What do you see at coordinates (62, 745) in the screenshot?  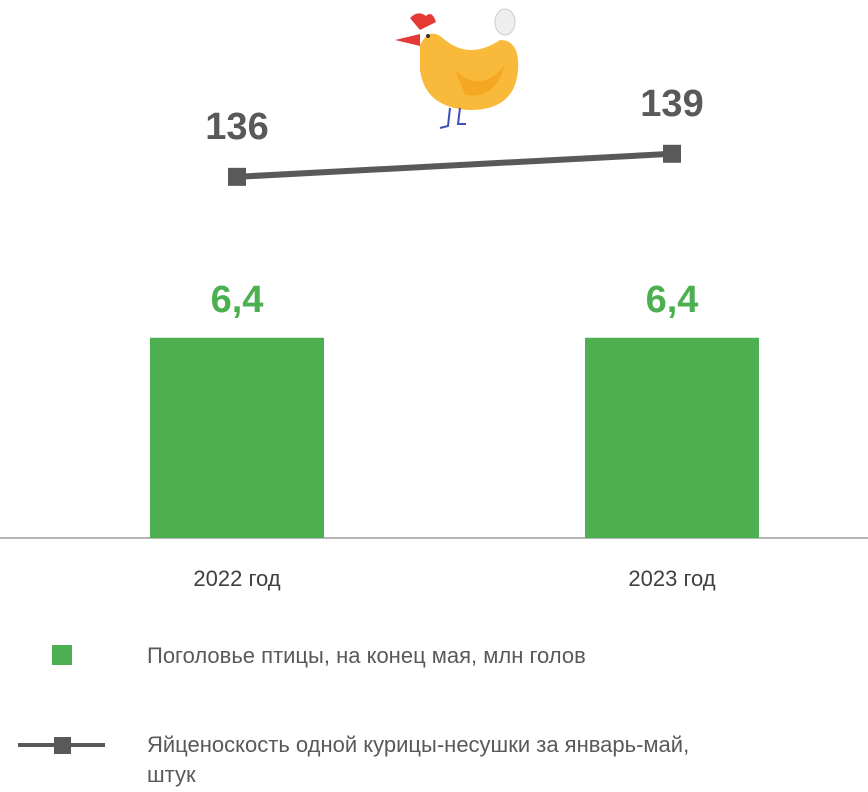 I see `legend-swatch-marker` at bounding box center [62, 745].